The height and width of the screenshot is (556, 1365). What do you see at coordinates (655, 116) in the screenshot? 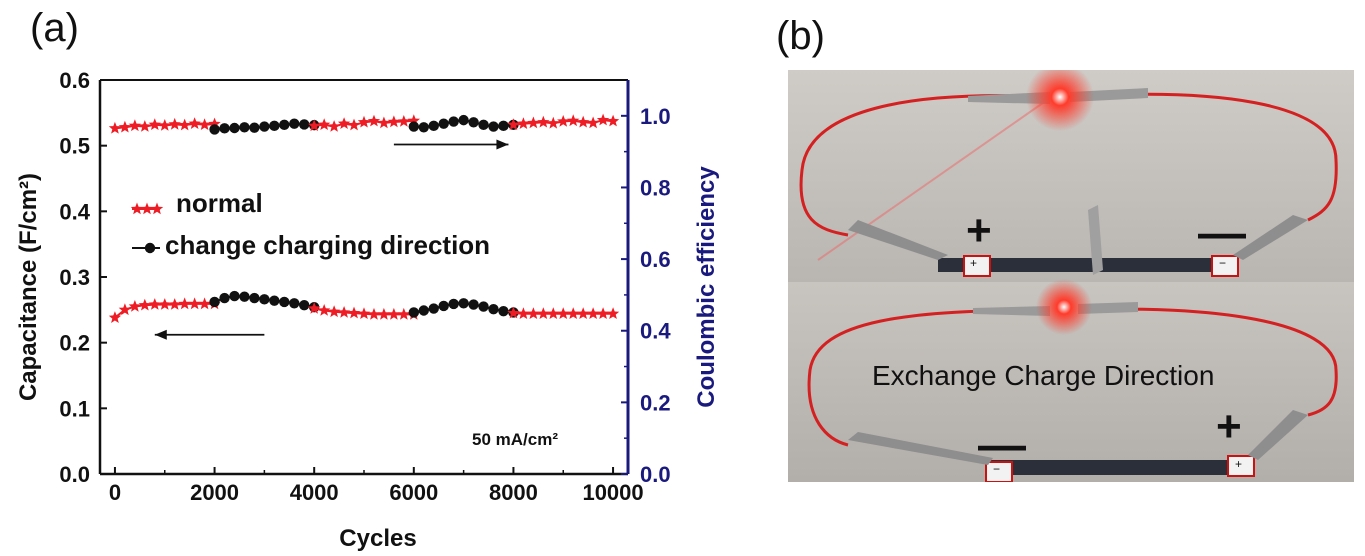
I see `y2-tick-label: 1.0` at bounding box center [655, 116].